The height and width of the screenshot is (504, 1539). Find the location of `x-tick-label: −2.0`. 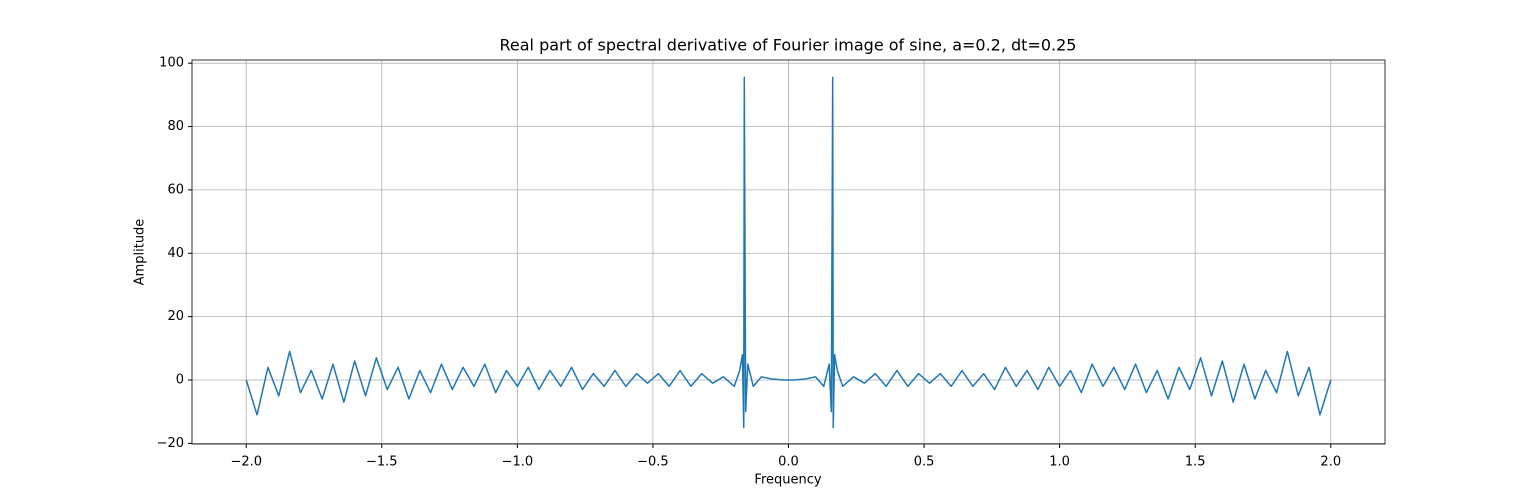

x-tick-label: −2.0 is located at coordinates (246, 462).